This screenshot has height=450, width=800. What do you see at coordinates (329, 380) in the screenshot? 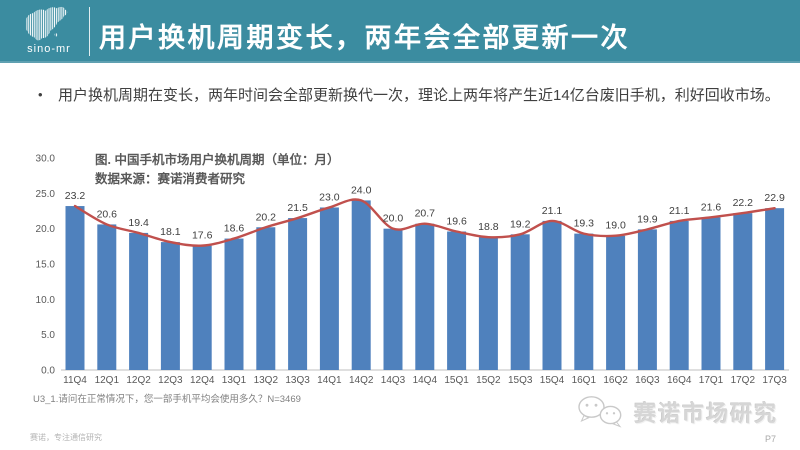
I see `x-tick-label: 14Q1` at bounding box center [329, 380].